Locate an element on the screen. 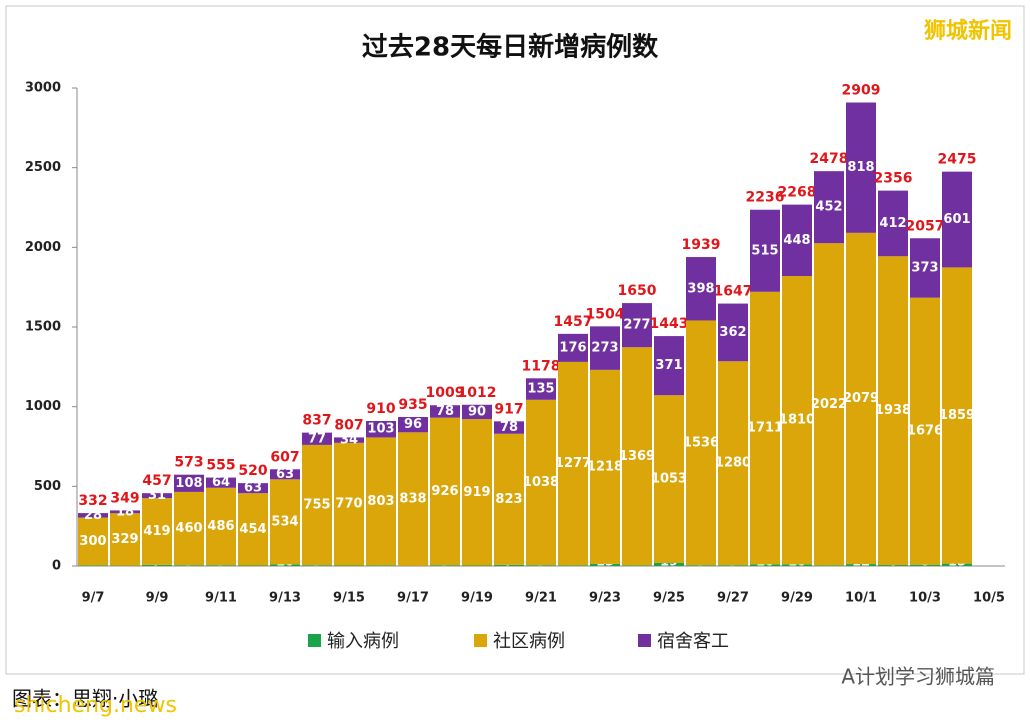  value-label: 926 is located at coordinates (444, 491).